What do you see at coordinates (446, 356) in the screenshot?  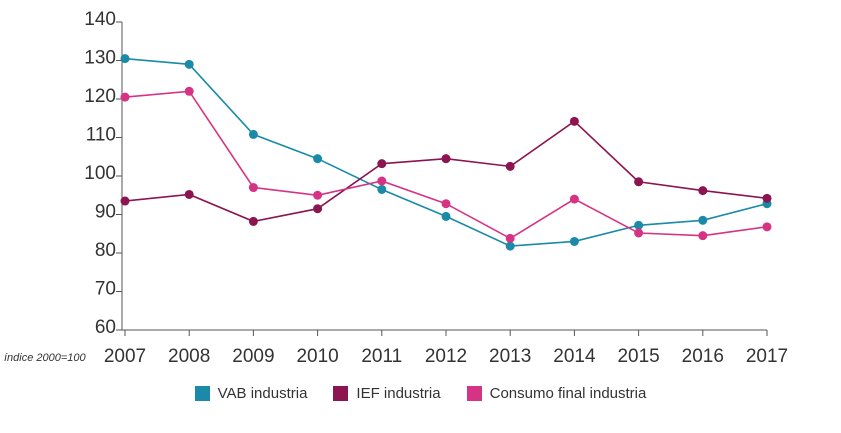 I see `x-tick-label: 2012` at bounding box center [446, 356].